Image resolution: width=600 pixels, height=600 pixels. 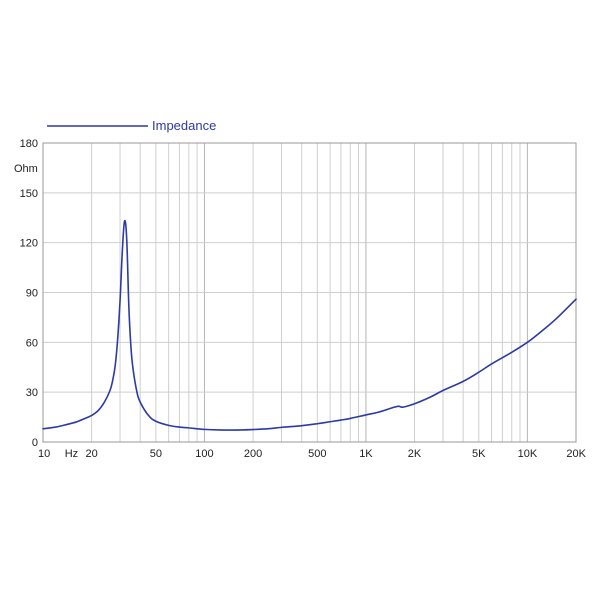 I want to click on x-tick-label: 2K, so click(x=415, y=454).